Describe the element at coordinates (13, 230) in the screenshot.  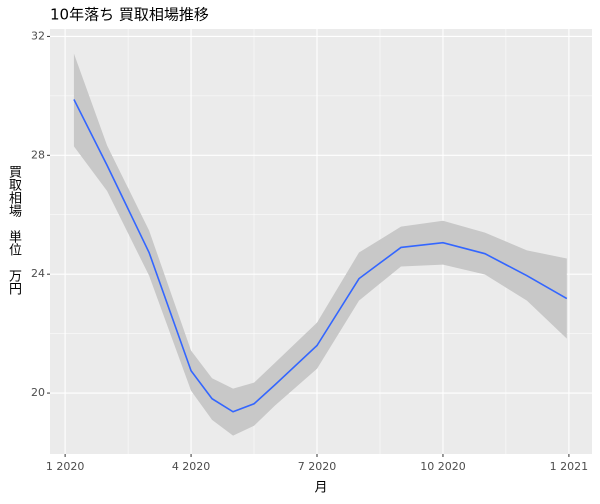
I see `y-axis-label: 買取相場 単位 万円` at that location.